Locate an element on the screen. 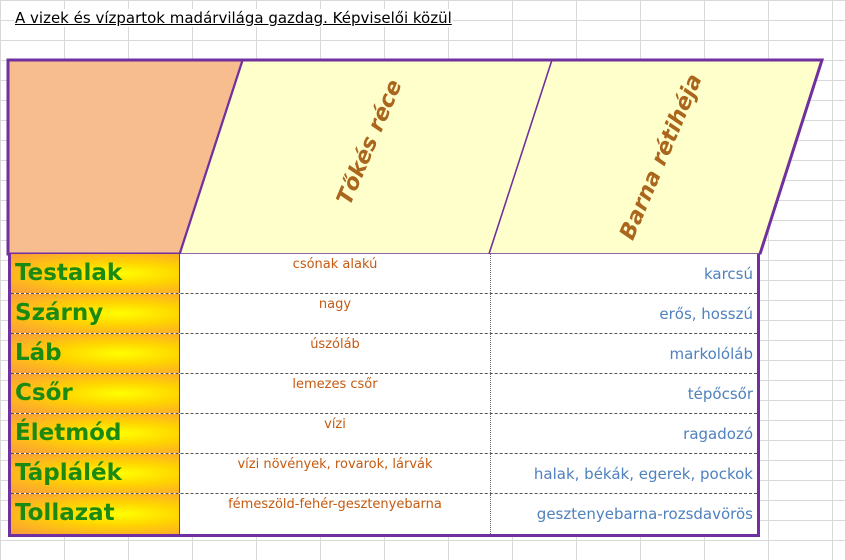 The image size is (845, 560). barna-value: erős, hosszú is located at coordinates (706, 314).